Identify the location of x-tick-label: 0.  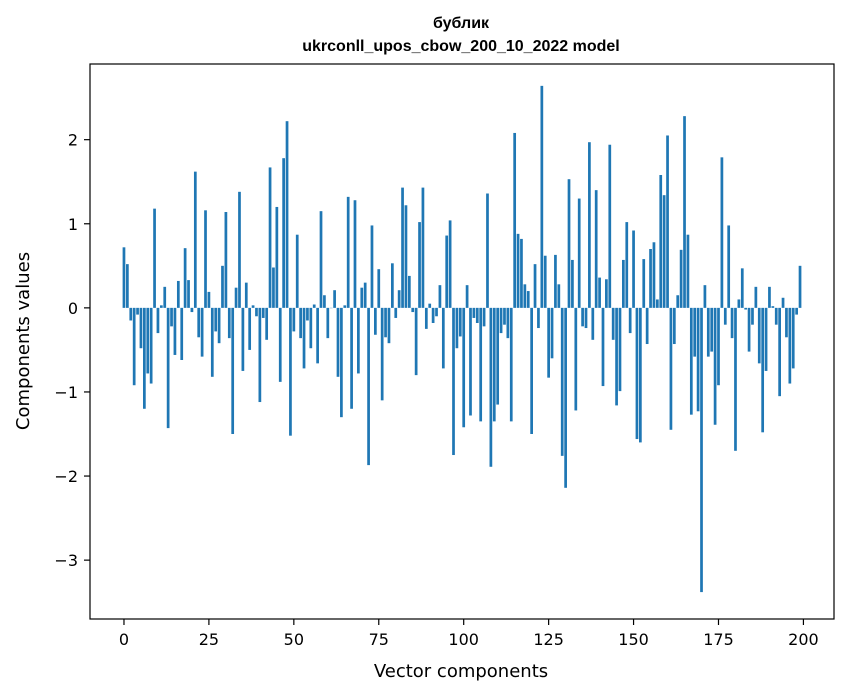
(124, 639).